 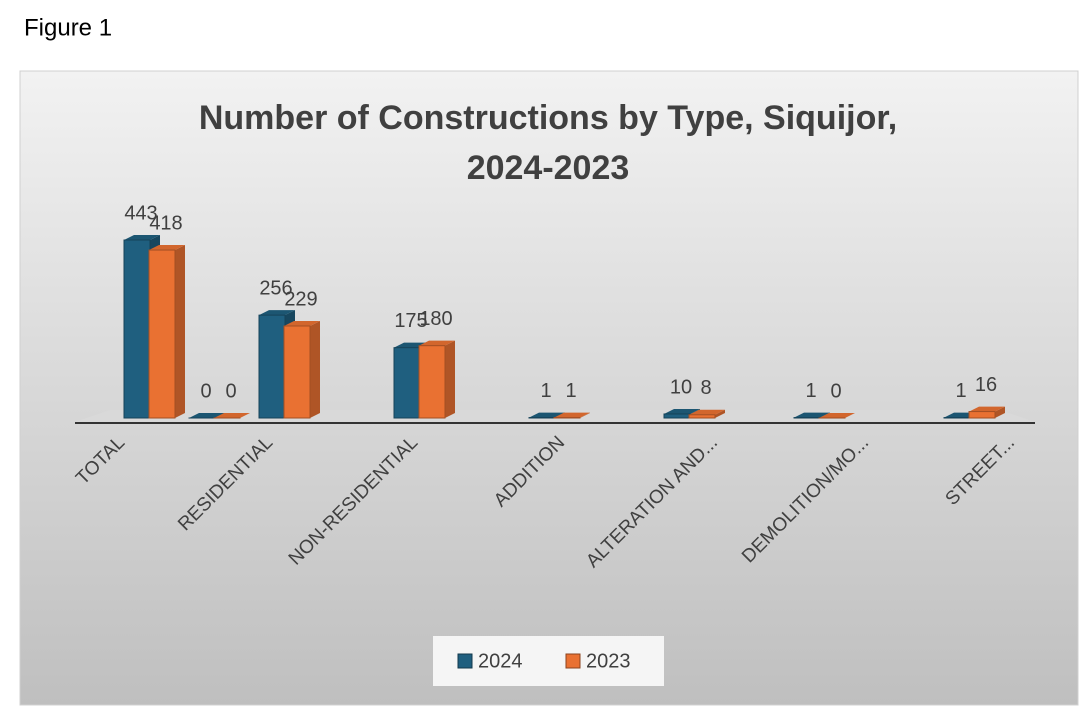 I want to click on legend-label: 2024, so click(x=500, y=661).